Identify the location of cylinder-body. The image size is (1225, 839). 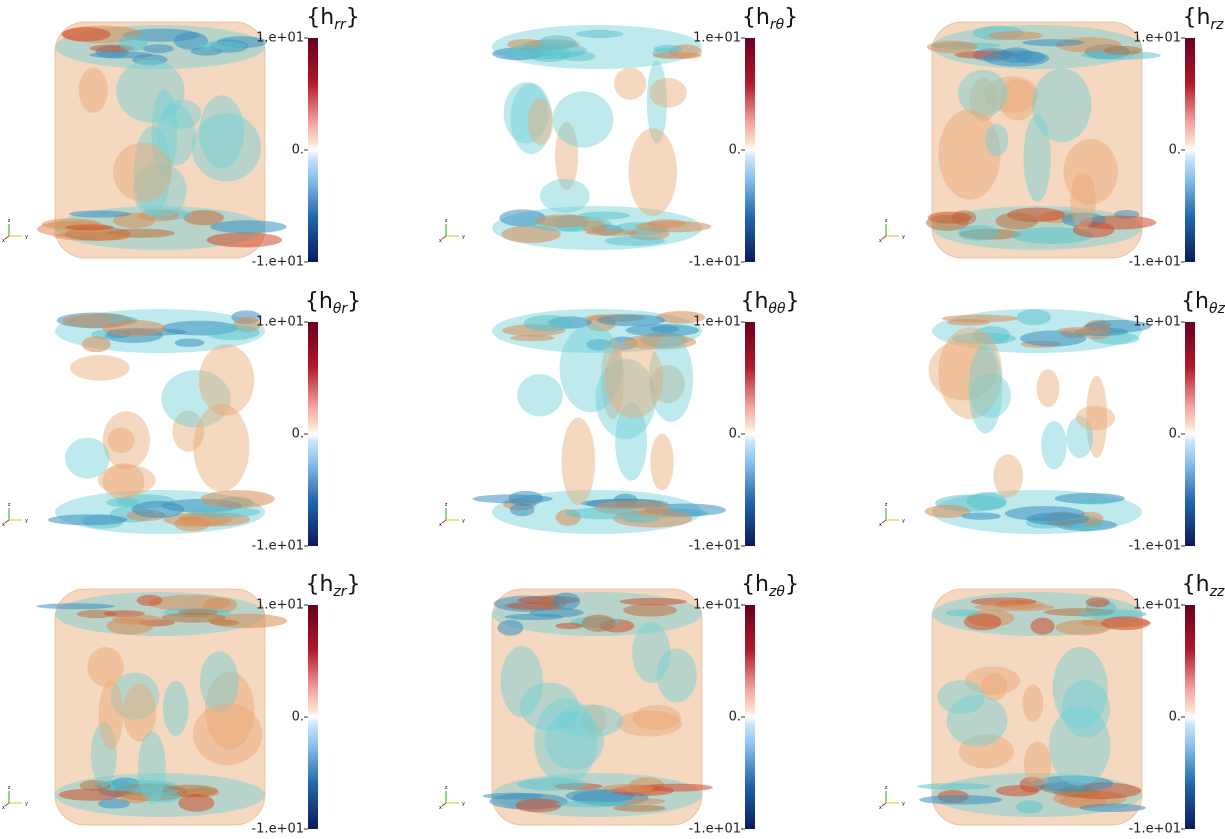
(160, 140).